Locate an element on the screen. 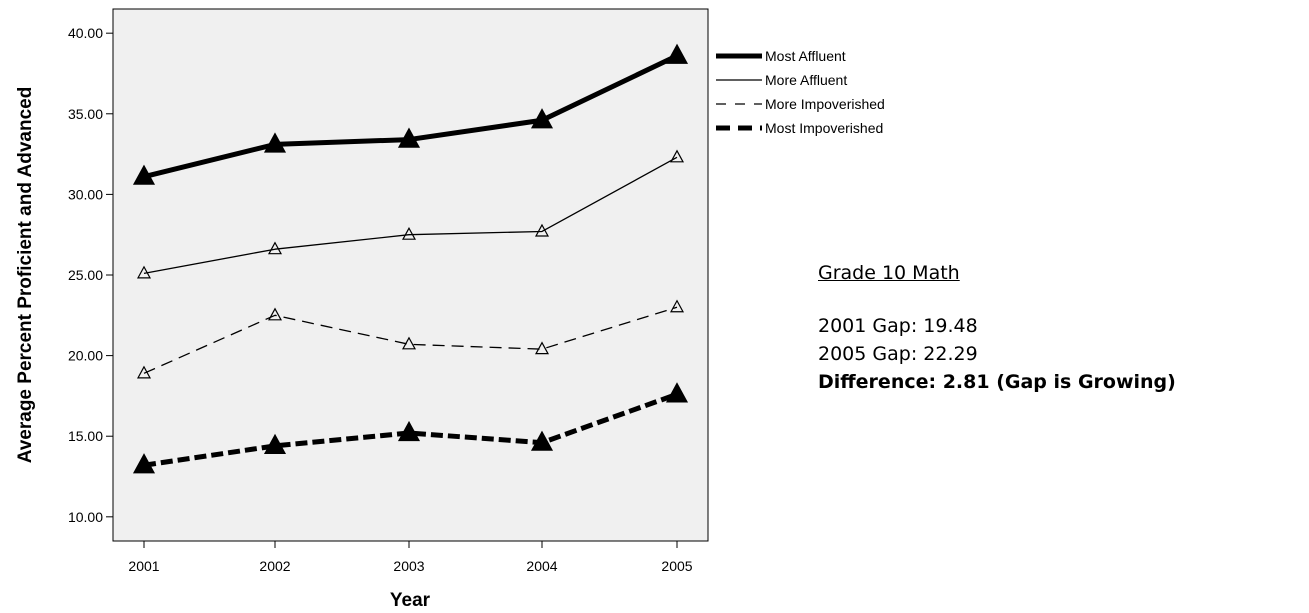 The image size is (1309, 613). y-axis: 10.00 15.00 20.00 25.00 30.00 35.00 40.00 is located at coordinates (90, 275).